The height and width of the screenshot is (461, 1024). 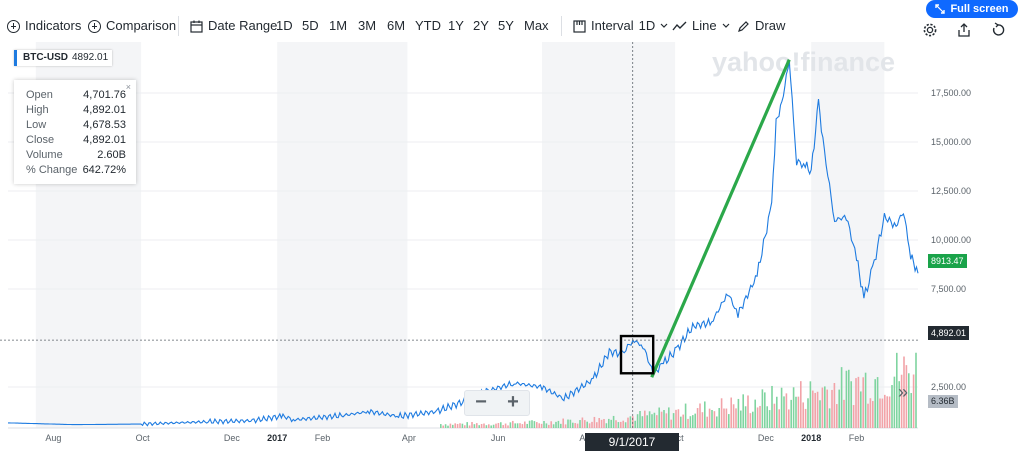 I want to click on ticker-price: 4892.01, so click(x=90, y=57).